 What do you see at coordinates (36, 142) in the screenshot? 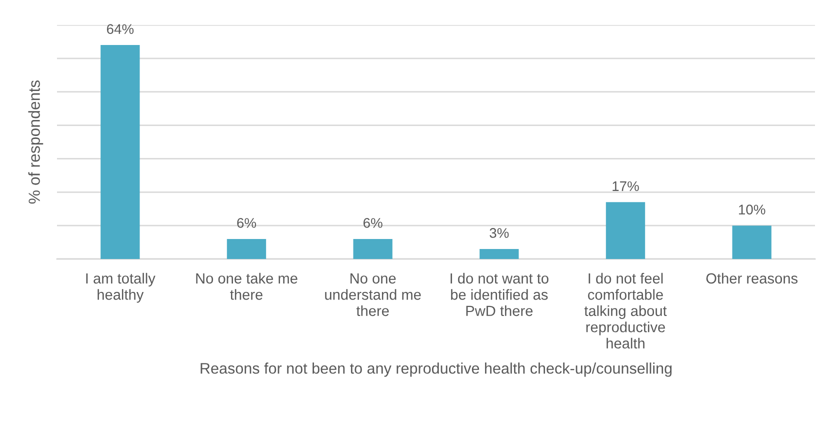
I see `y-axis-title: % of respondents` at bounding box center [36, 142].